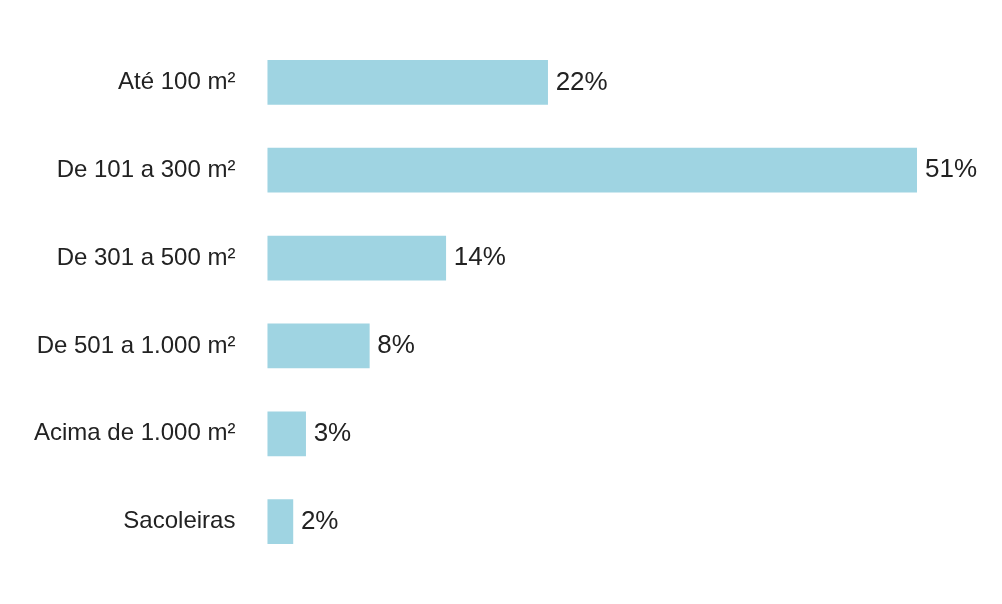 Image resolution: width=1002 pixels, height=604 pixels. Describe the element at coordinates (319, 519) in the screenshot. I see `data-label: 2%` at that location.